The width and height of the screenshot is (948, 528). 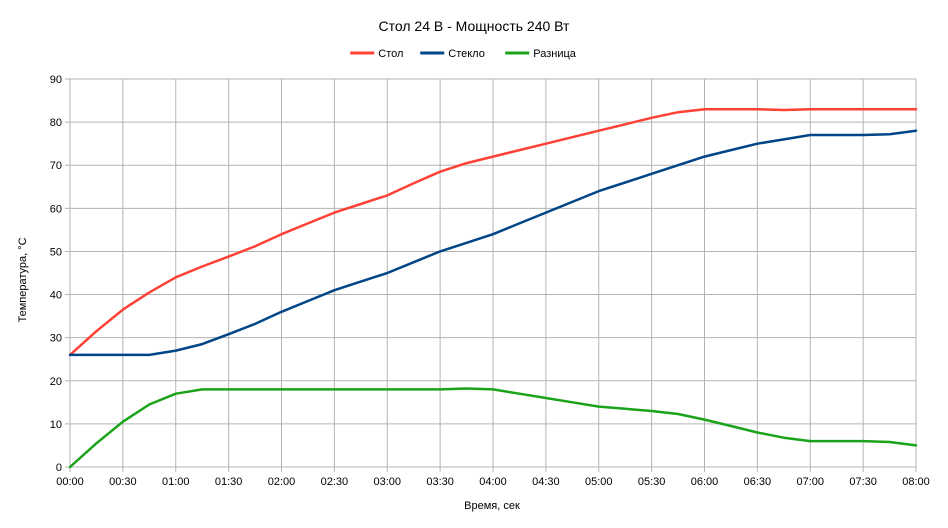 What do you see at coordinates (440, 482) in the screenshot?
I see `x-tick-label: 03:30` at bounding box center [440, 482].